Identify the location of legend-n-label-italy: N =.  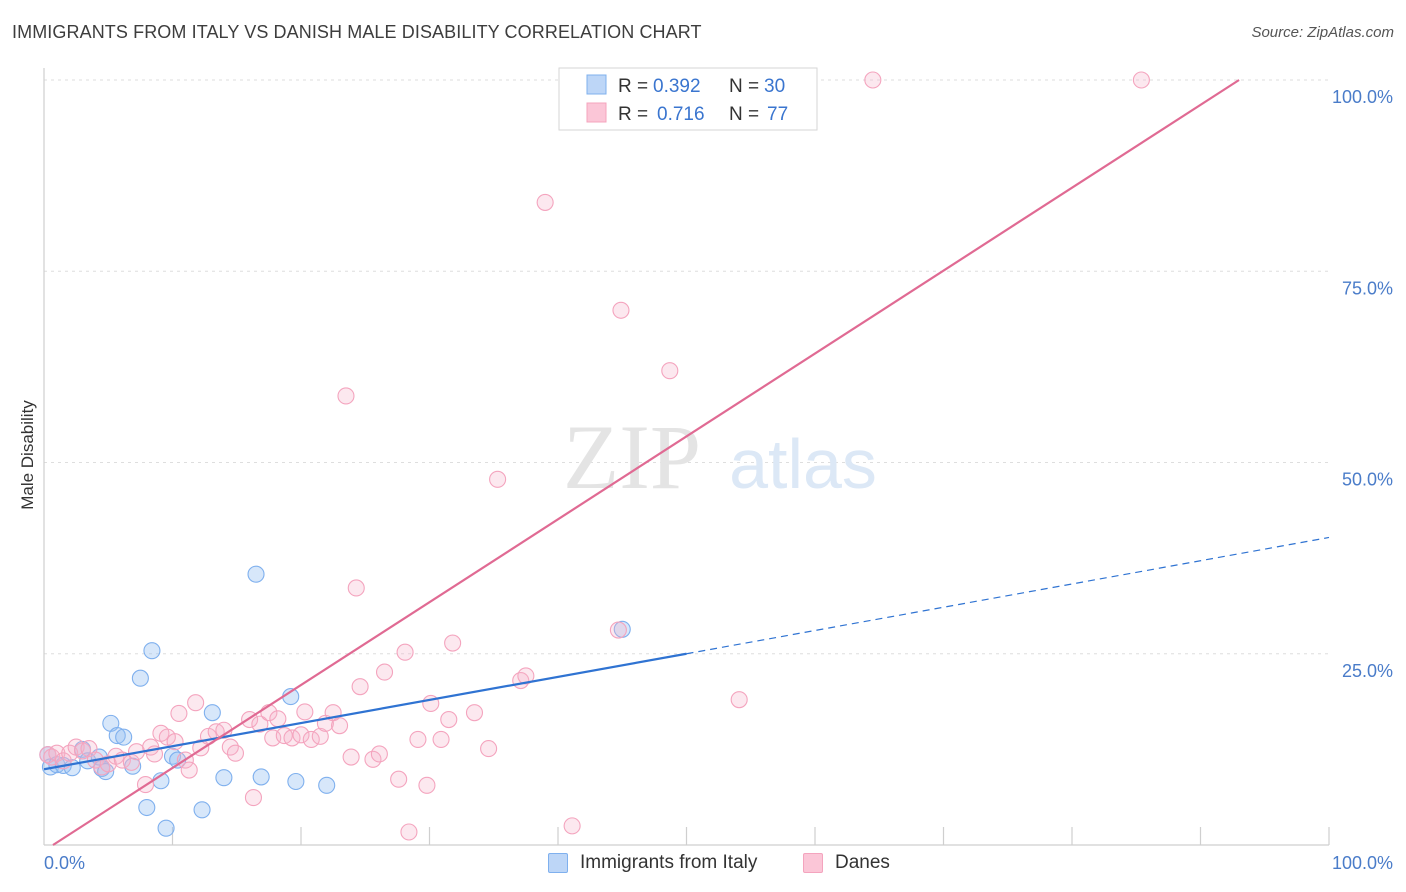
(744, 86).